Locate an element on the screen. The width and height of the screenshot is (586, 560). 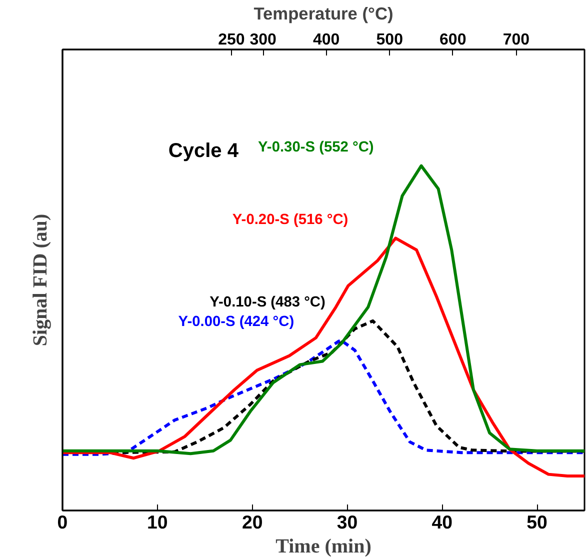
x2-tick-label: 500 is located at coordinates (390, 40).